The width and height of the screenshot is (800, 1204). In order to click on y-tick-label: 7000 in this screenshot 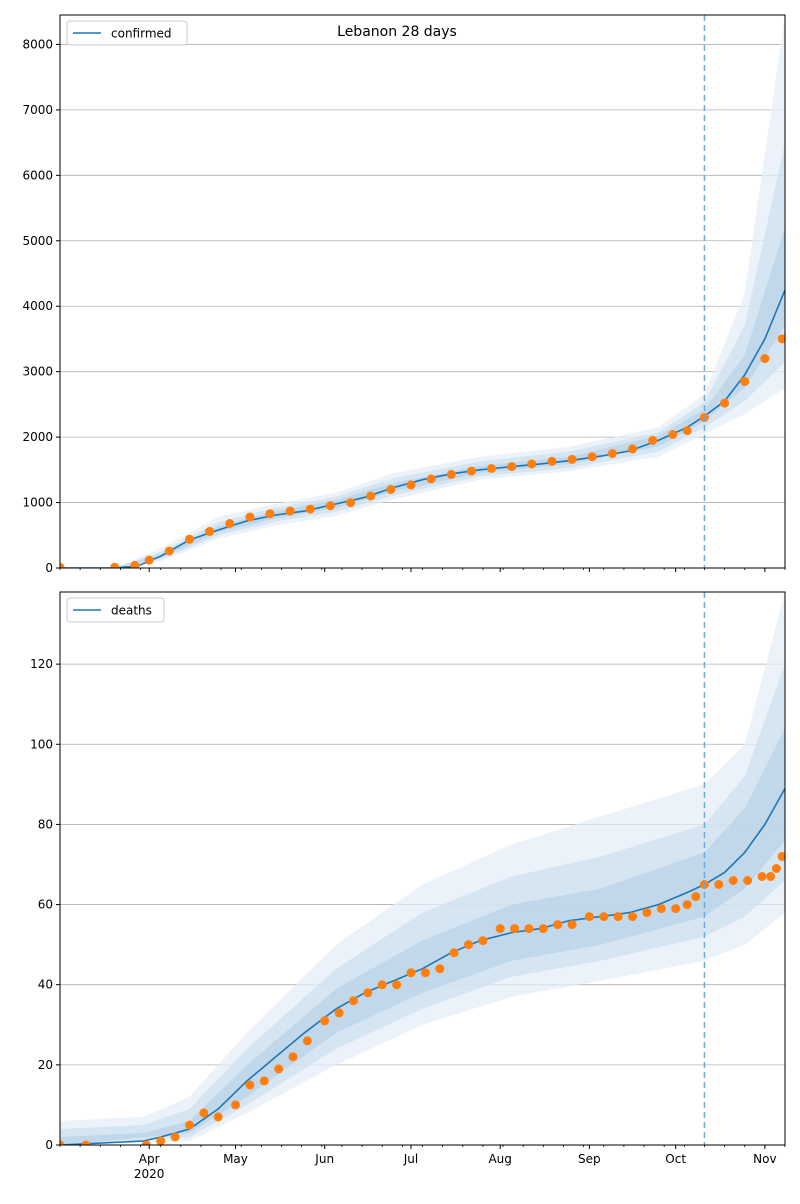, I will do `click(37, 110)`.